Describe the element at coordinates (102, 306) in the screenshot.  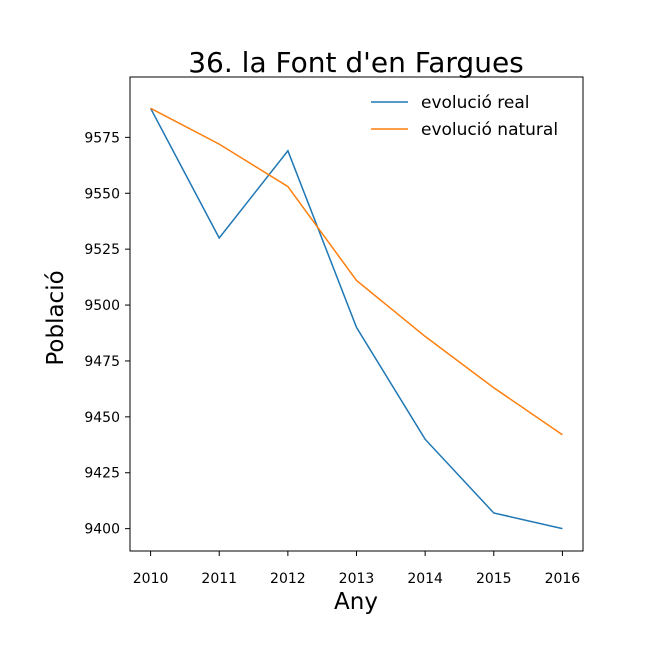
I see `y-tick-label: 9500` at that location.